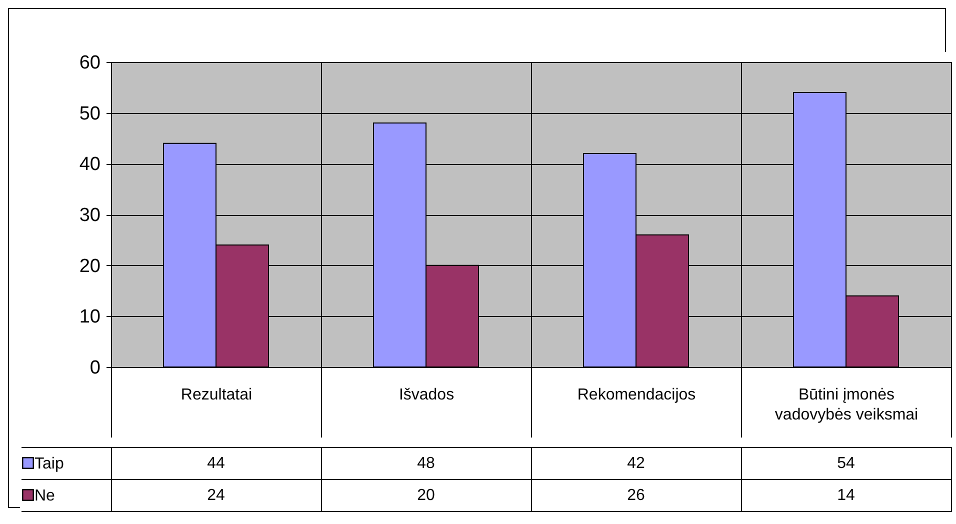  What do you see at coordinates (216, 463) in the screenshot?
I see `data-label: 44` at bounding box center [216, 463].